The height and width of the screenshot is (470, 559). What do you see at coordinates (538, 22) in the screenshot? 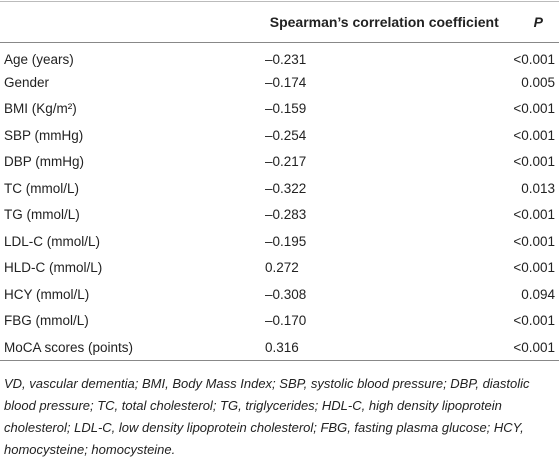
I see `header-cell: P` at bounding box center [538, 22].